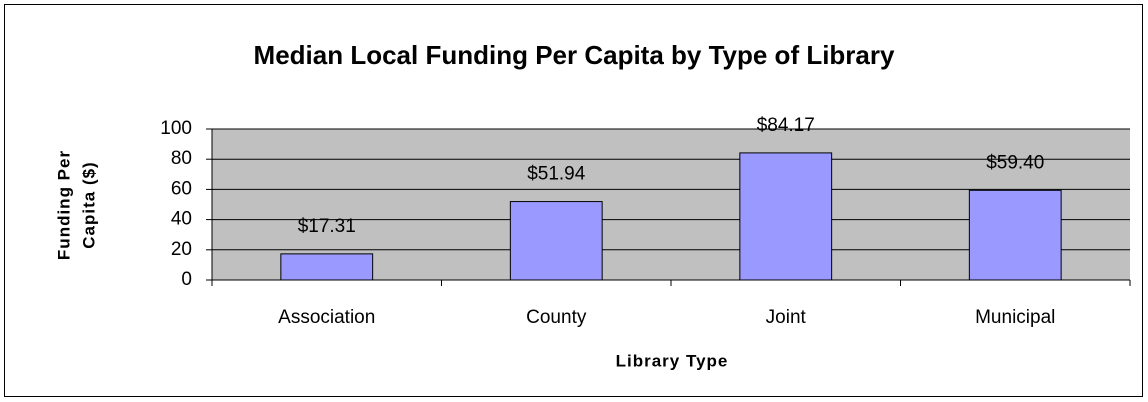 This screenshot has width=1148, height=402. I want to click on value-label: $84.17, so click(786, 125).